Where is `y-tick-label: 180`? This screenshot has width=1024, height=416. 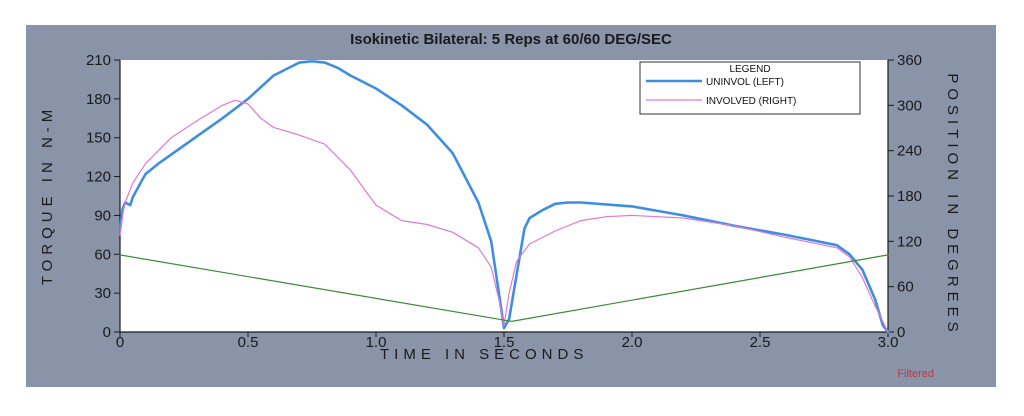 y-tick-label: 180 is located at coordinates (98, 99).